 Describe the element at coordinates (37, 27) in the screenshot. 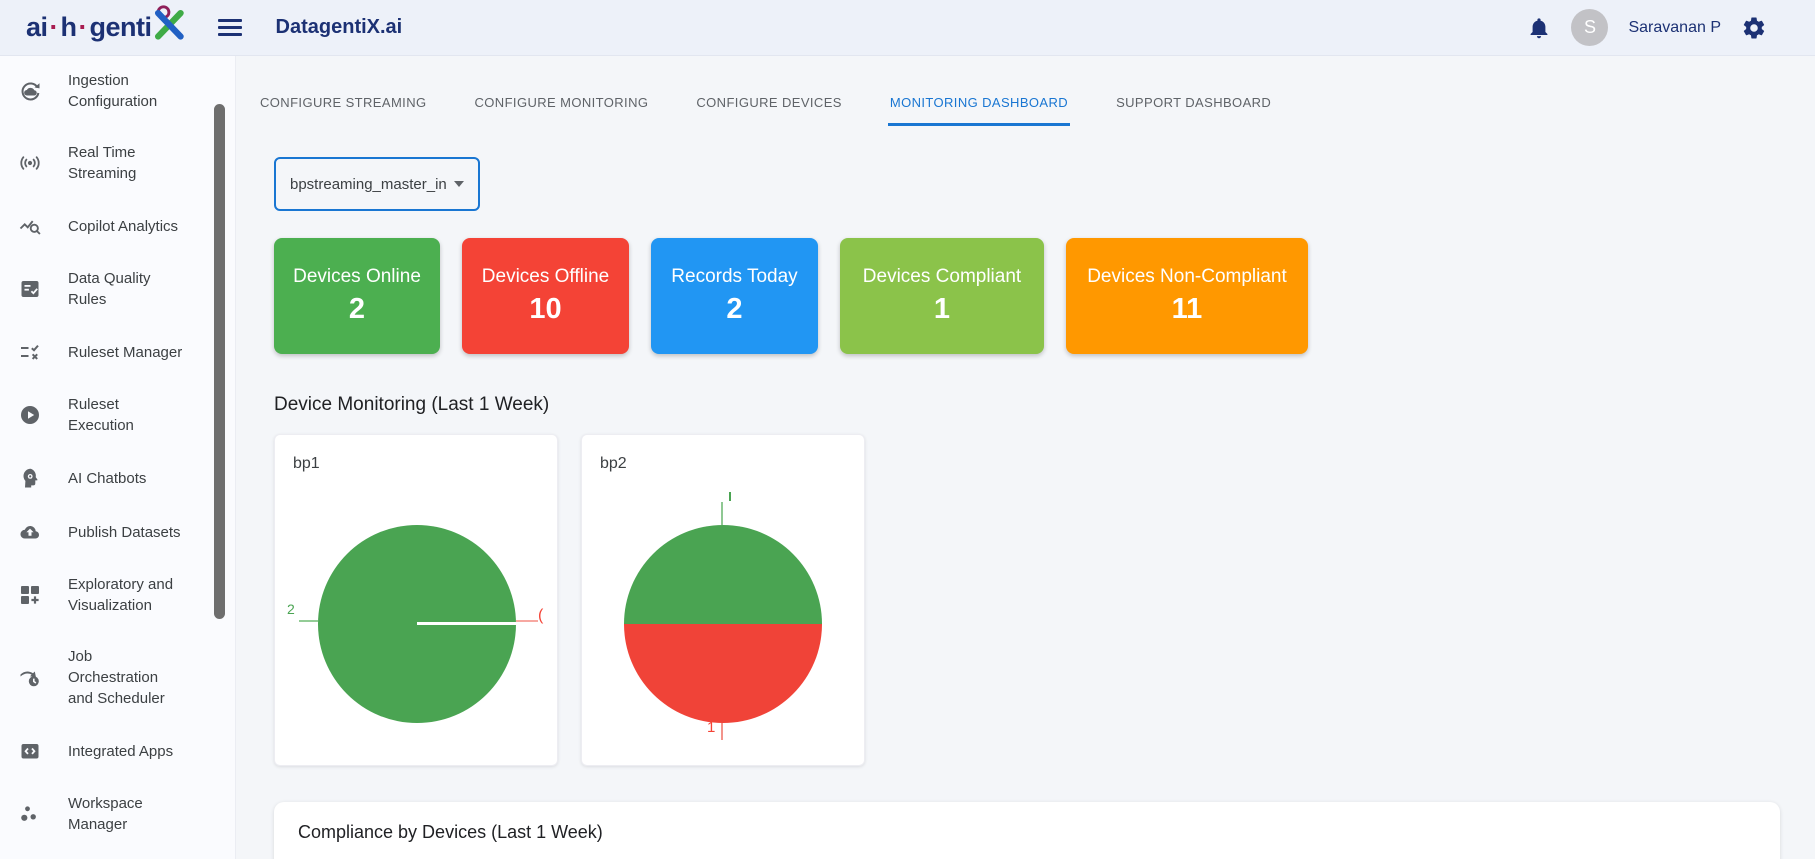

I see `logo-text: ai` at that location.